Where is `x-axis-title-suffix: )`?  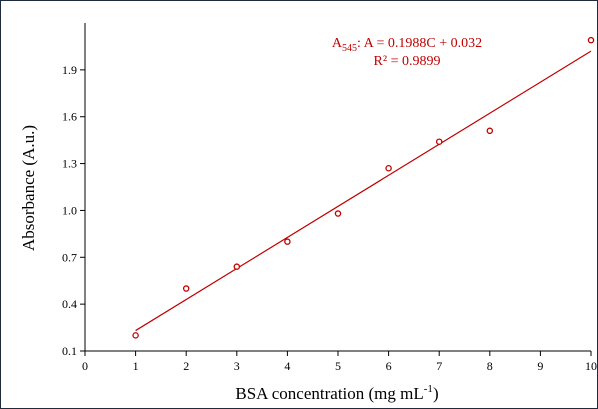 x-axis-title-suffix: ) is located at coordinates (436, 393).